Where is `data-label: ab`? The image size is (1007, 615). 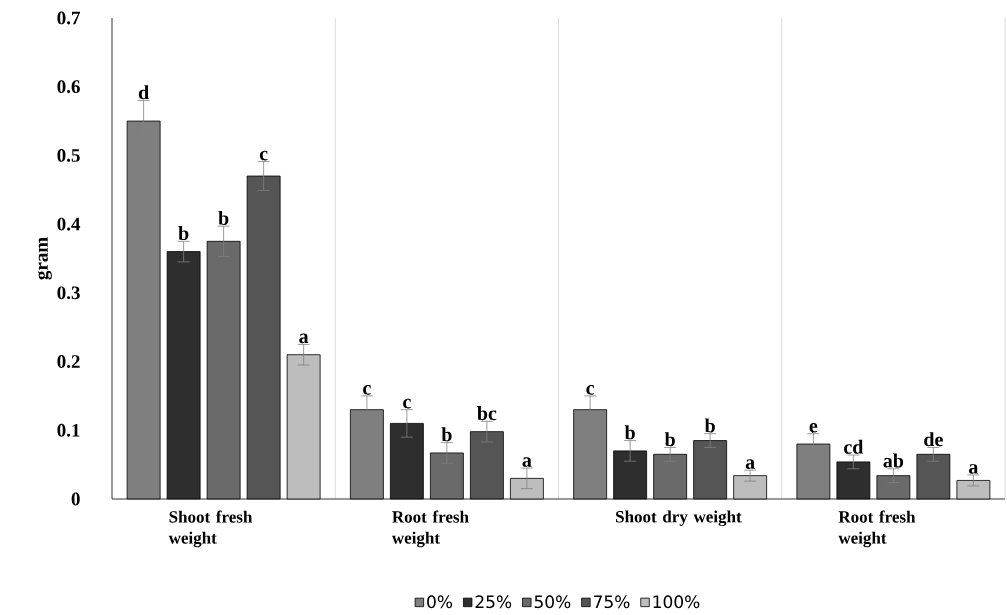 data-label: ab is located at coordinates (893, 460).